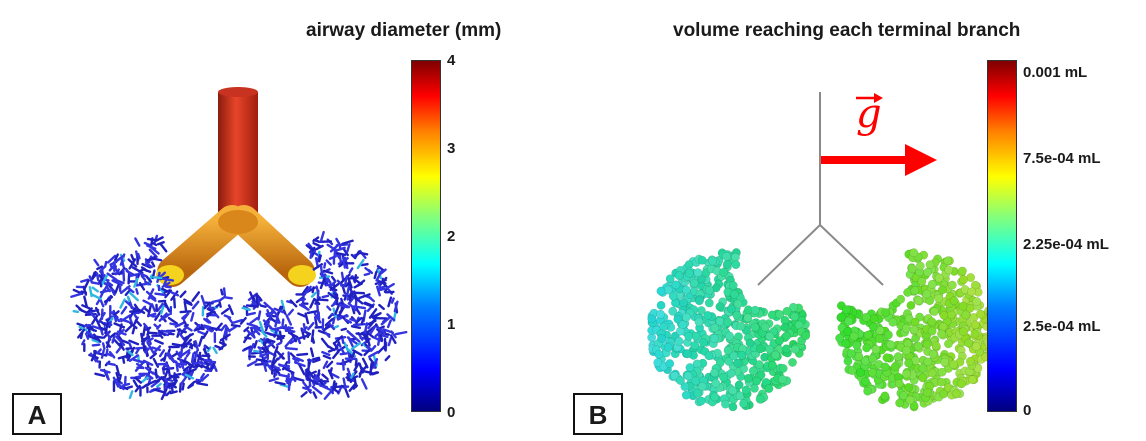 Image resolution: width=1146 pixels, height=441 pixels. Describe the element at coordinates (1062, 326) in the screenshot. I see `colorbar-tick: 2.5e-04 mL` at that location.